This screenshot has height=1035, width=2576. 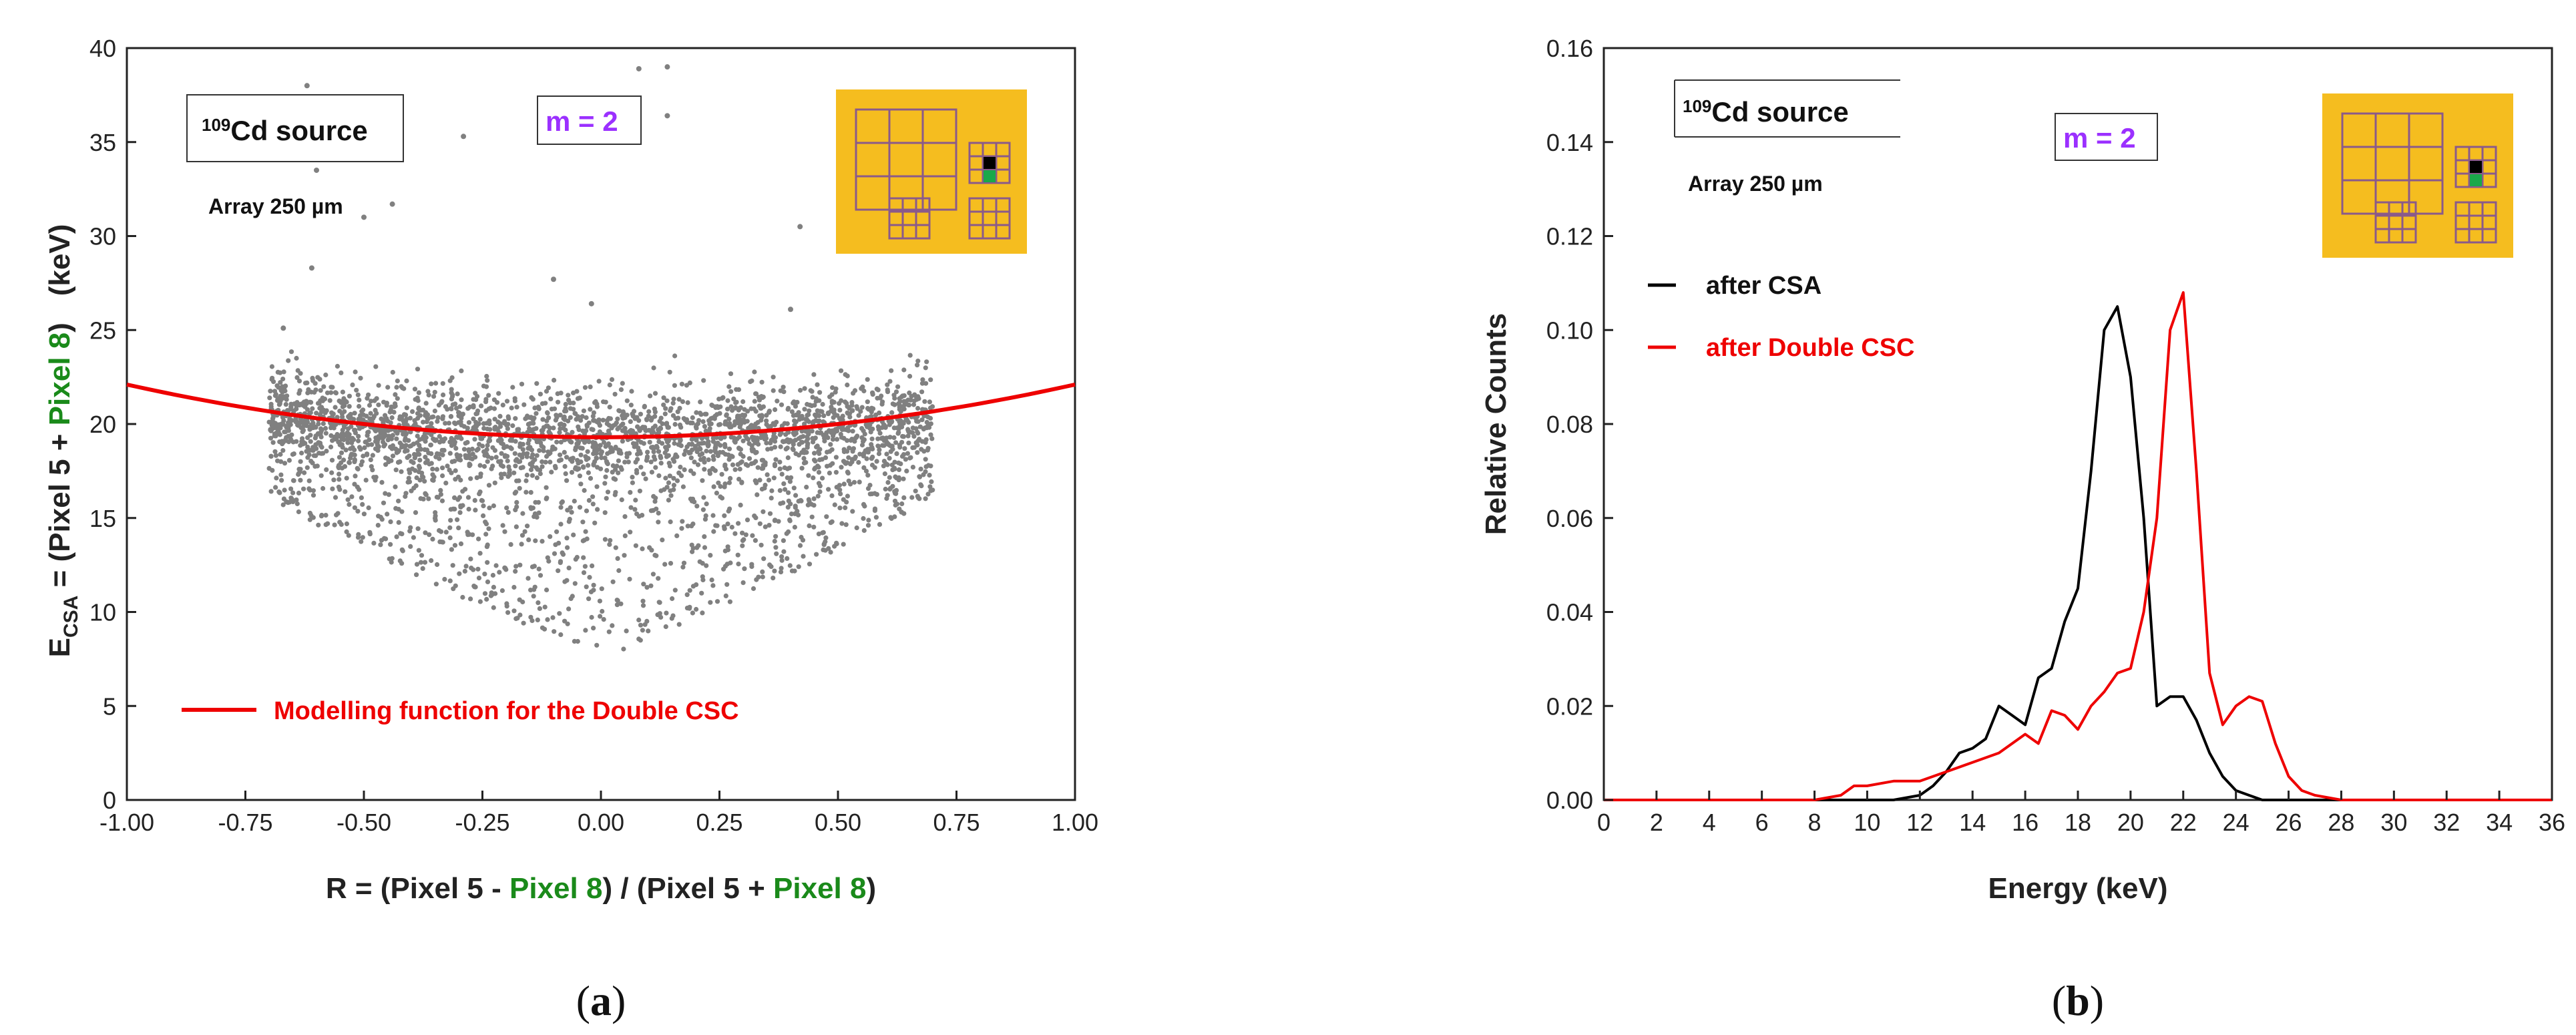 I want to click on panel-a-source-box, so click(x=295, y=128).